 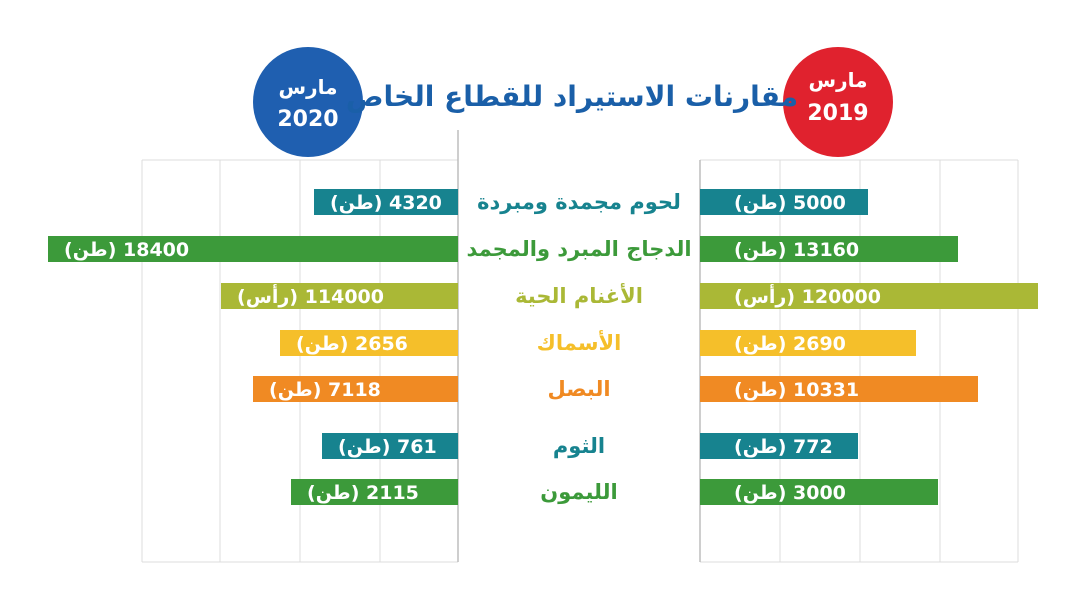 I want to click on bar-2019-label-2: (رأس) 120000, so click(x=807, y=296).